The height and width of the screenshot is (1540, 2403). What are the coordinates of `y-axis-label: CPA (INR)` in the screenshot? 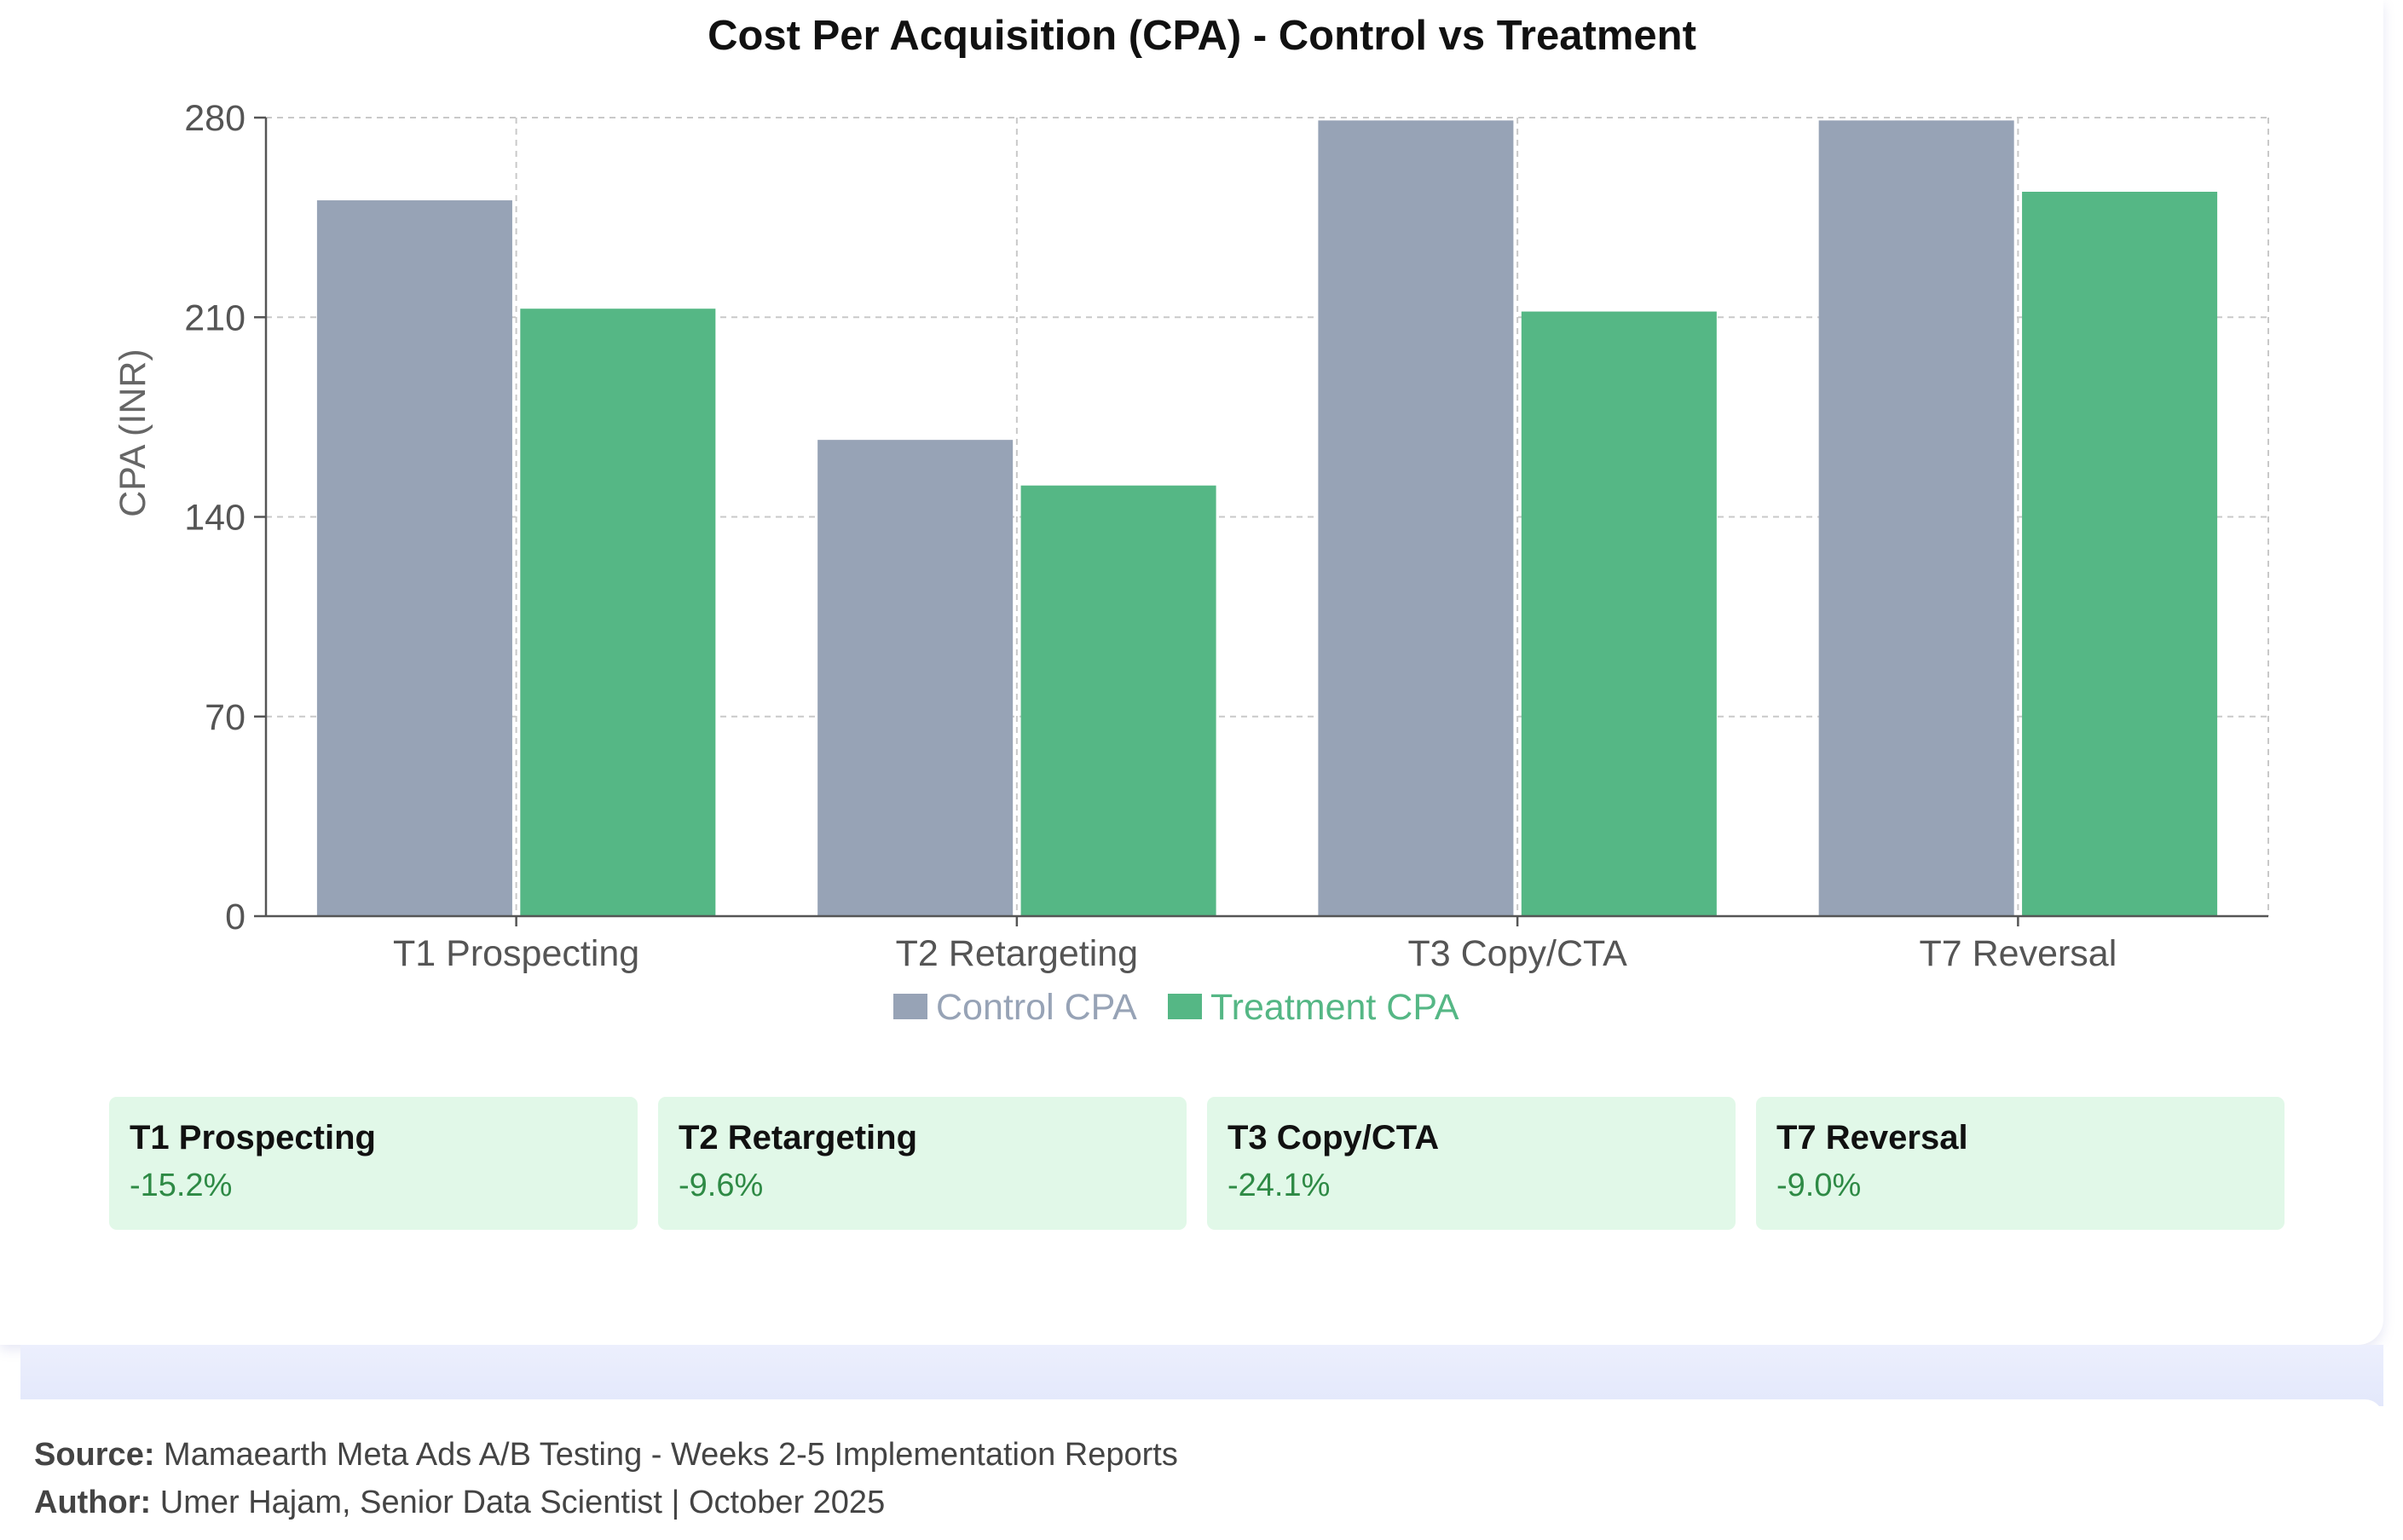 It's located at (133, 433).